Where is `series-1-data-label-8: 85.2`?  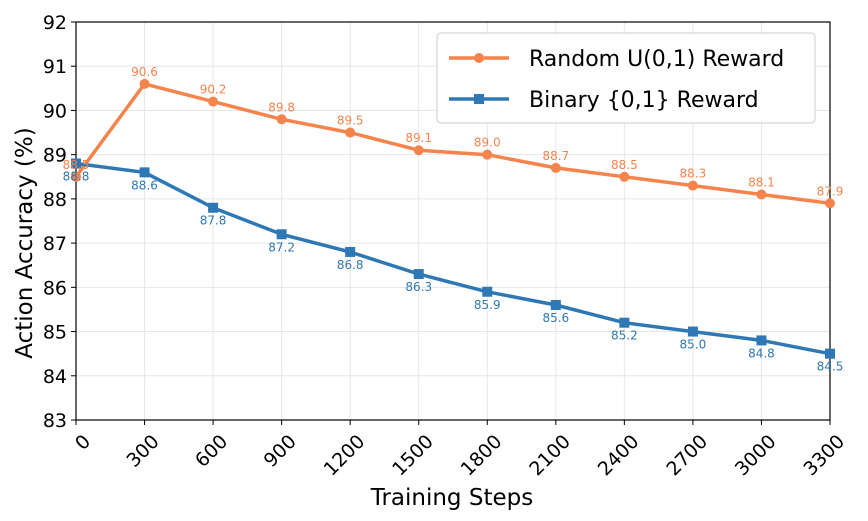 series-1-data-label-8: 85.2 is located at coordinates (624, 336).